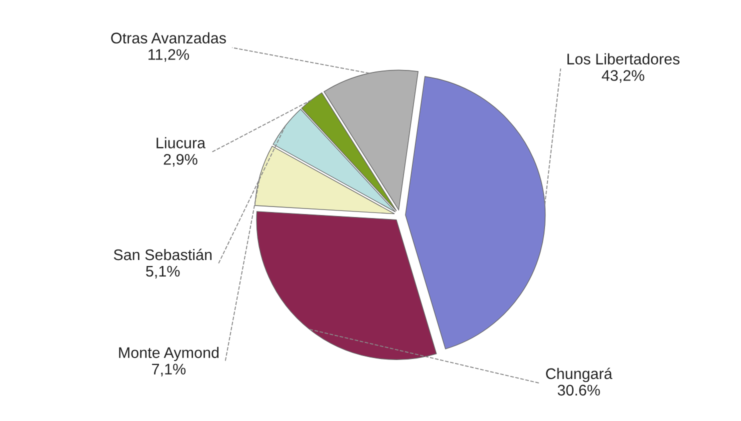 Image resolution: width=741 pixels, height=421 pixels. Describe the element at coordinates (181, 160) in the screenshot. I see `data-label: 2,9%` at that location.